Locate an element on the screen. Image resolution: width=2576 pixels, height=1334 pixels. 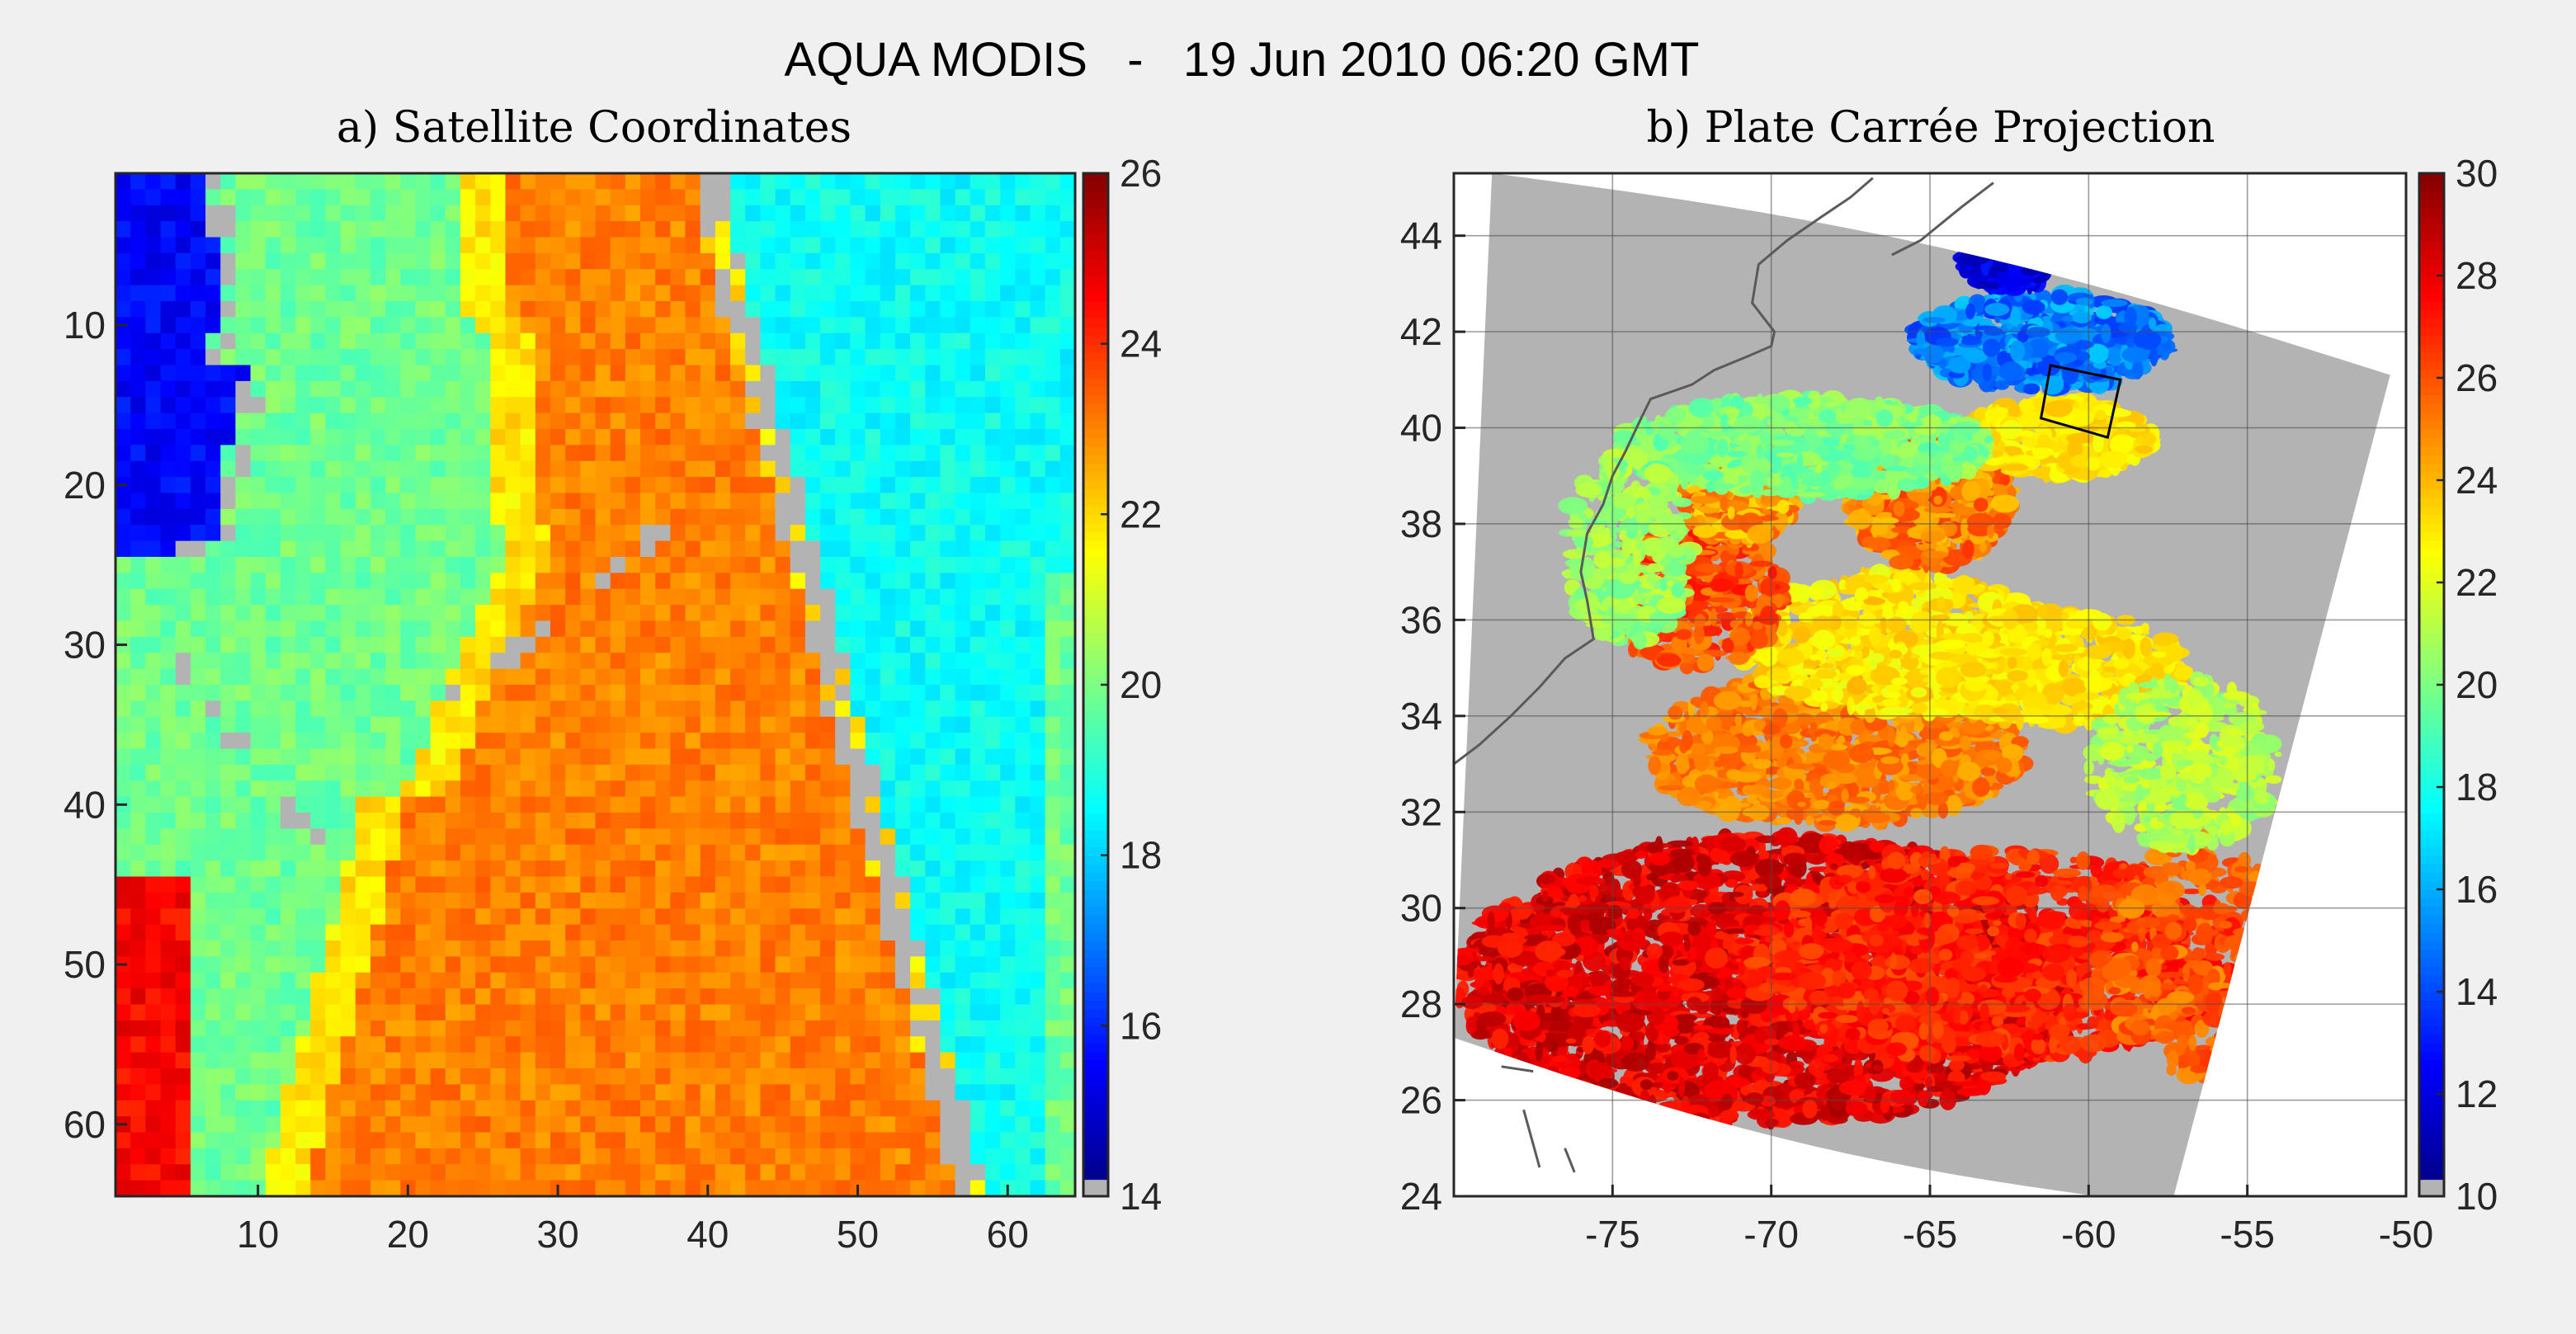
panel-b-xtick-label: -50 is located at coordinates (2406, 1234).